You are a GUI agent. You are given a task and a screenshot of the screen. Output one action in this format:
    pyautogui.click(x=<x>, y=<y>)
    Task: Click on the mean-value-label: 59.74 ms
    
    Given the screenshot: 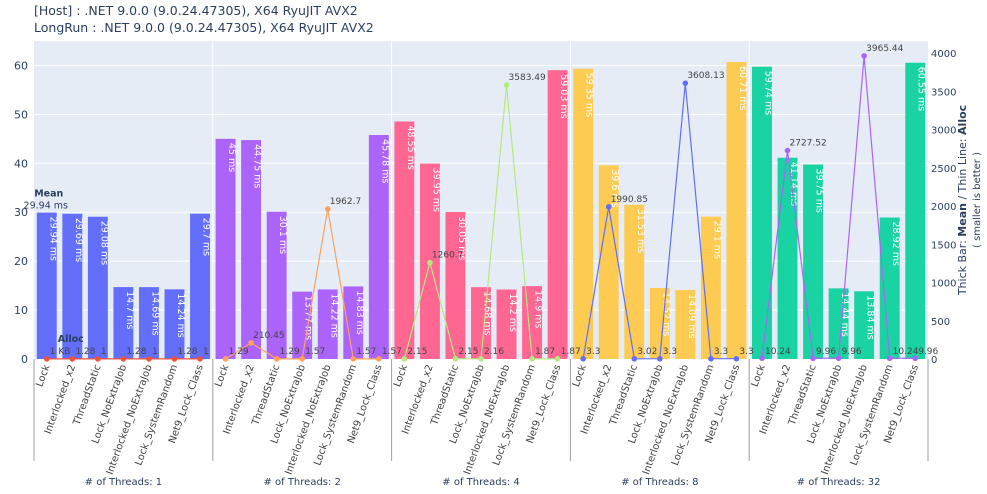 What is the action you would take?
    pyautogui.click(x=767, y=93)
    